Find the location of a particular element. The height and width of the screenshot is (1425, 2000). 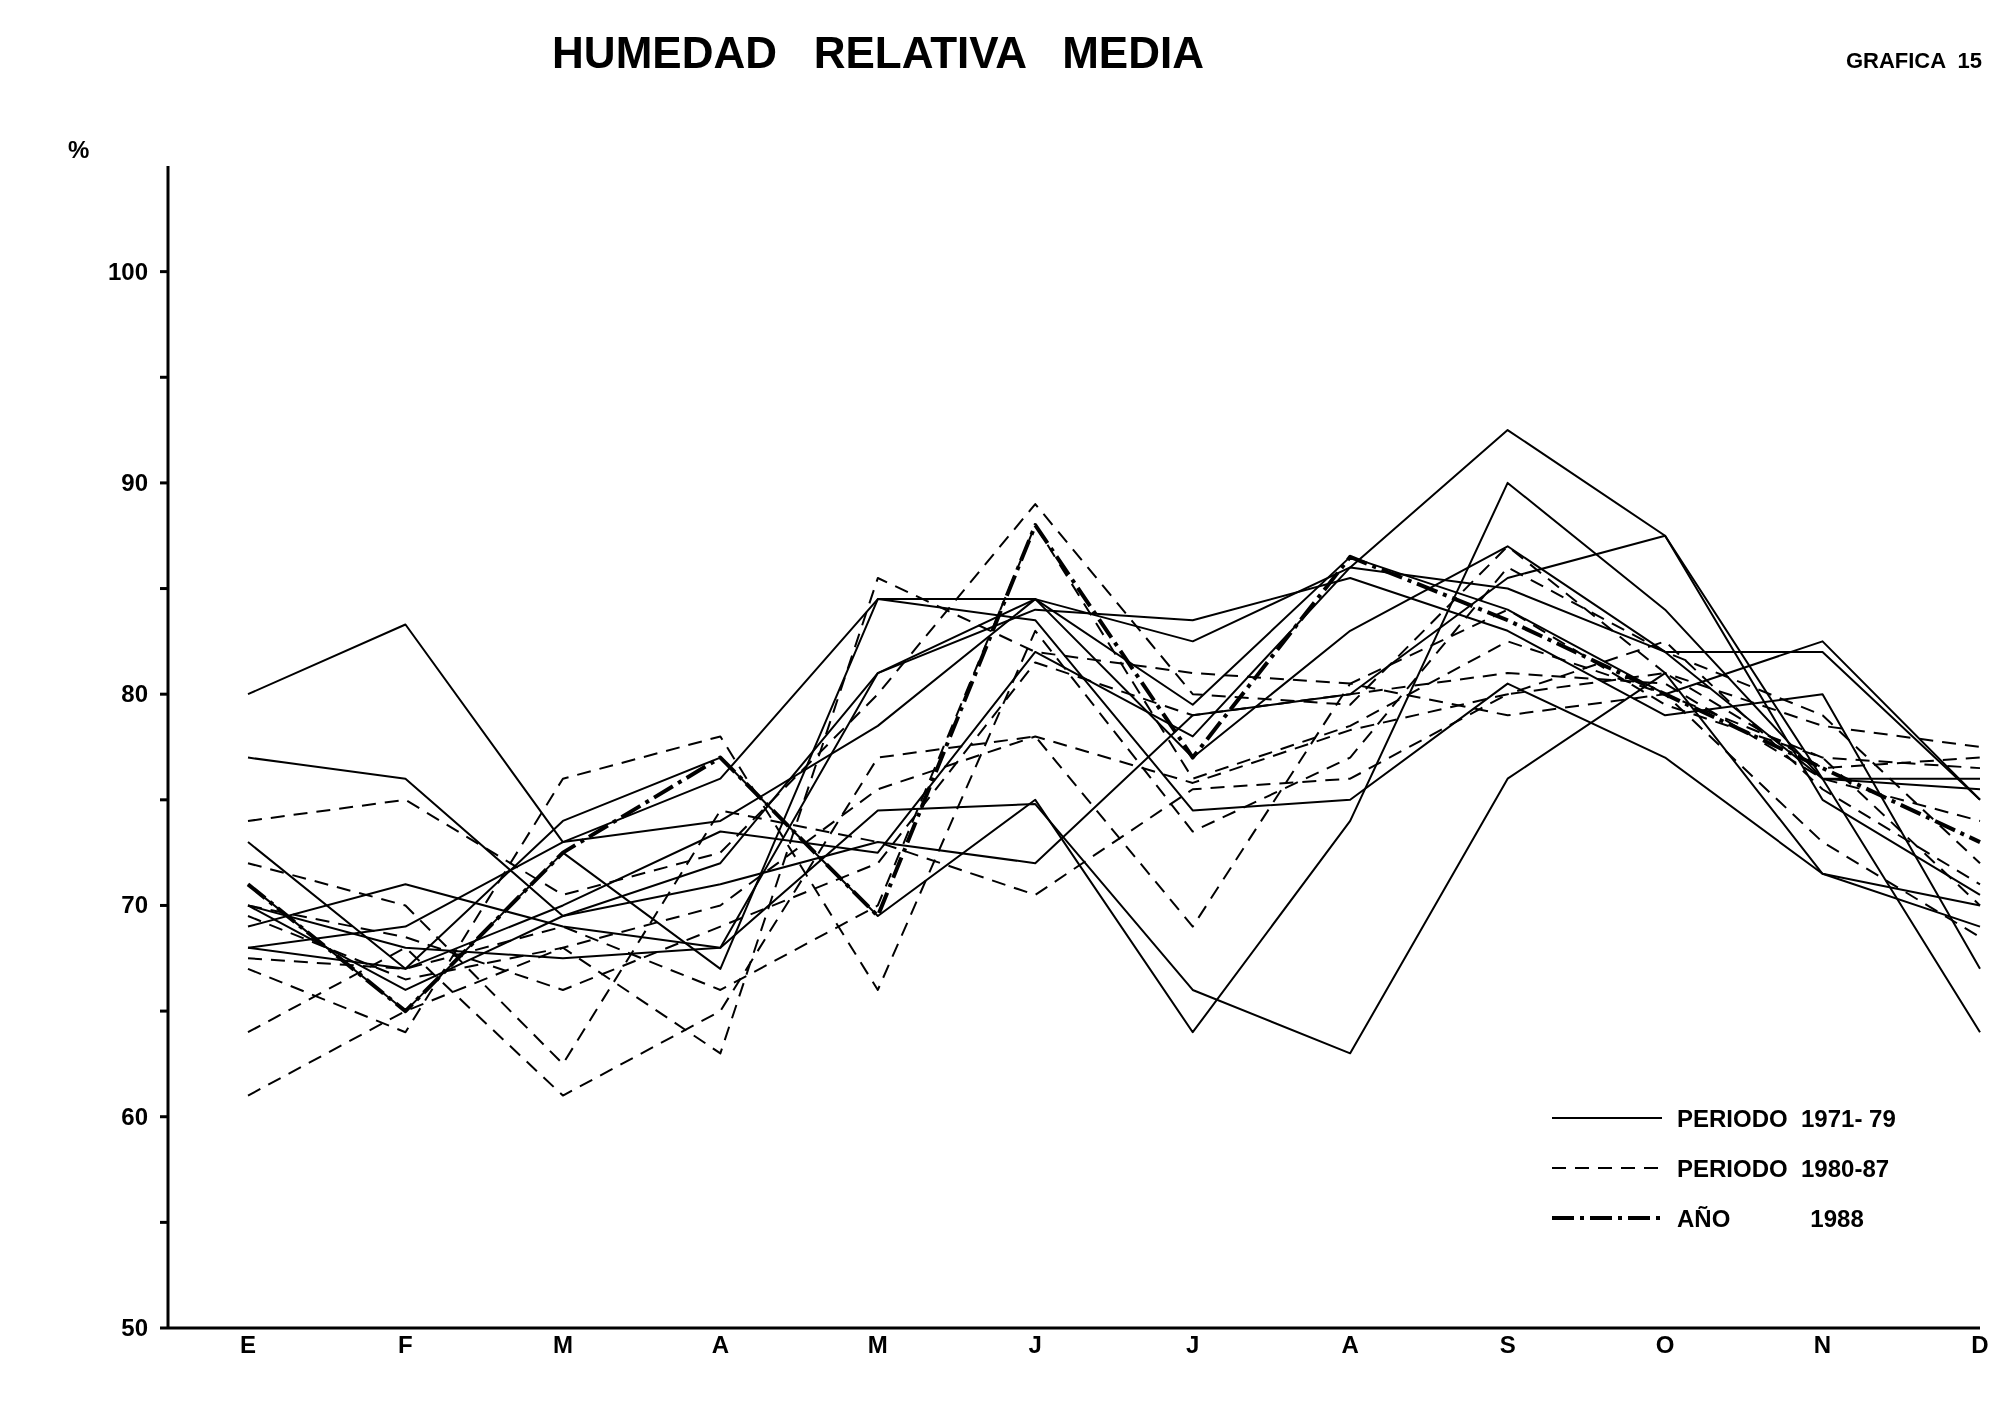

y-axis-title: % is located at coordinates (79, 150).